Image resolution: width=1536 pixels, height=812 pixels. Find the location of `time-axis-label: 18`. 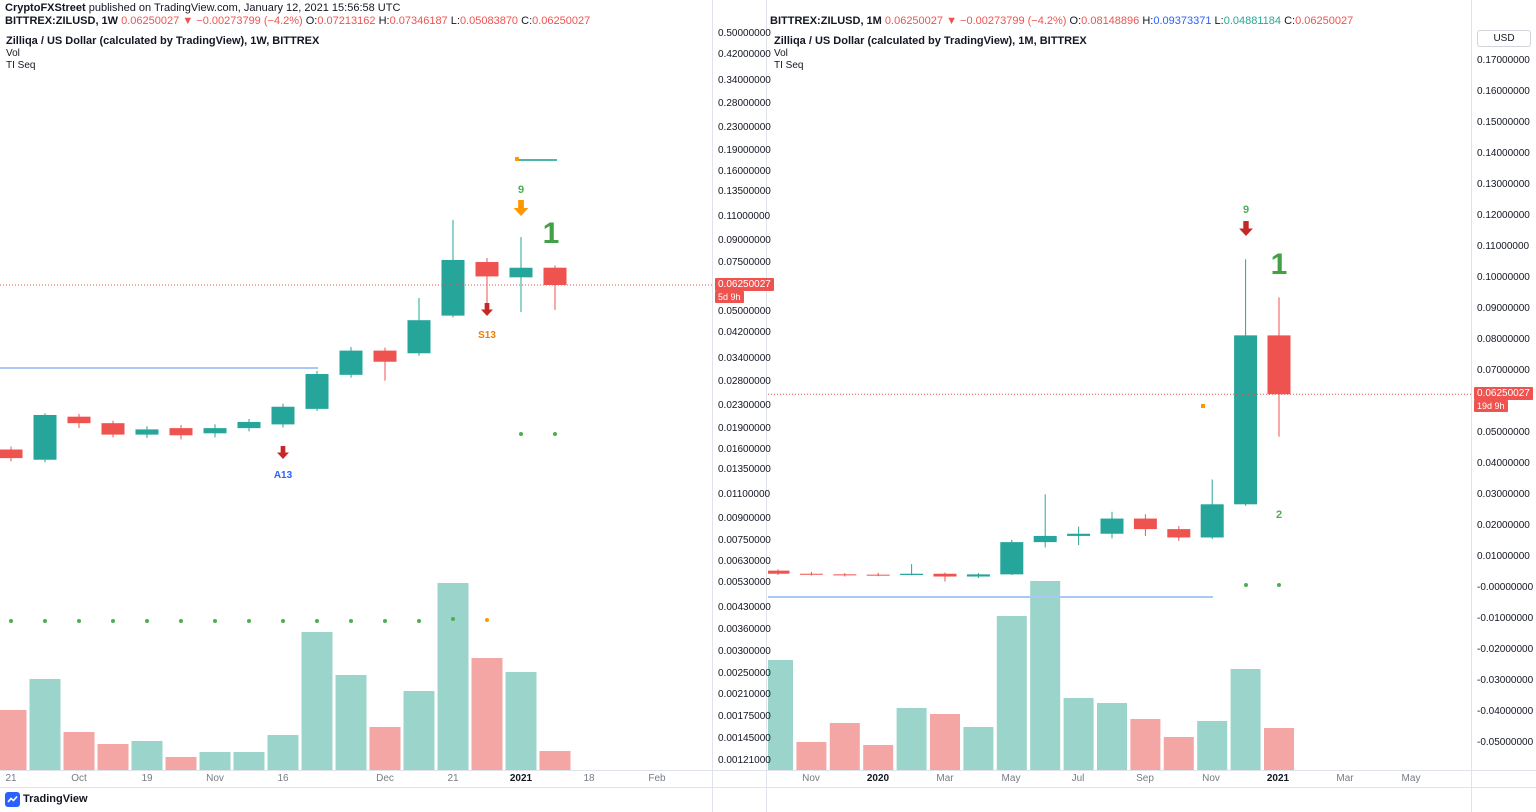

time-axis-label: 18 is located at coordinates (589, 778).